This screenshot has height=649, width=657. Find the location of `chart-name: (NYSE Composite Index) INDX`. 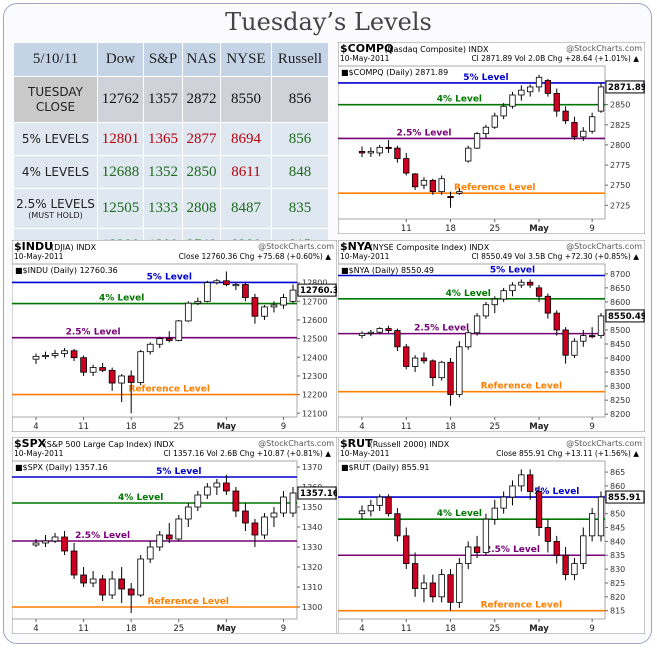

chart-name: (NYSE Composite Index) INDX is located at coordinates (430, 247).